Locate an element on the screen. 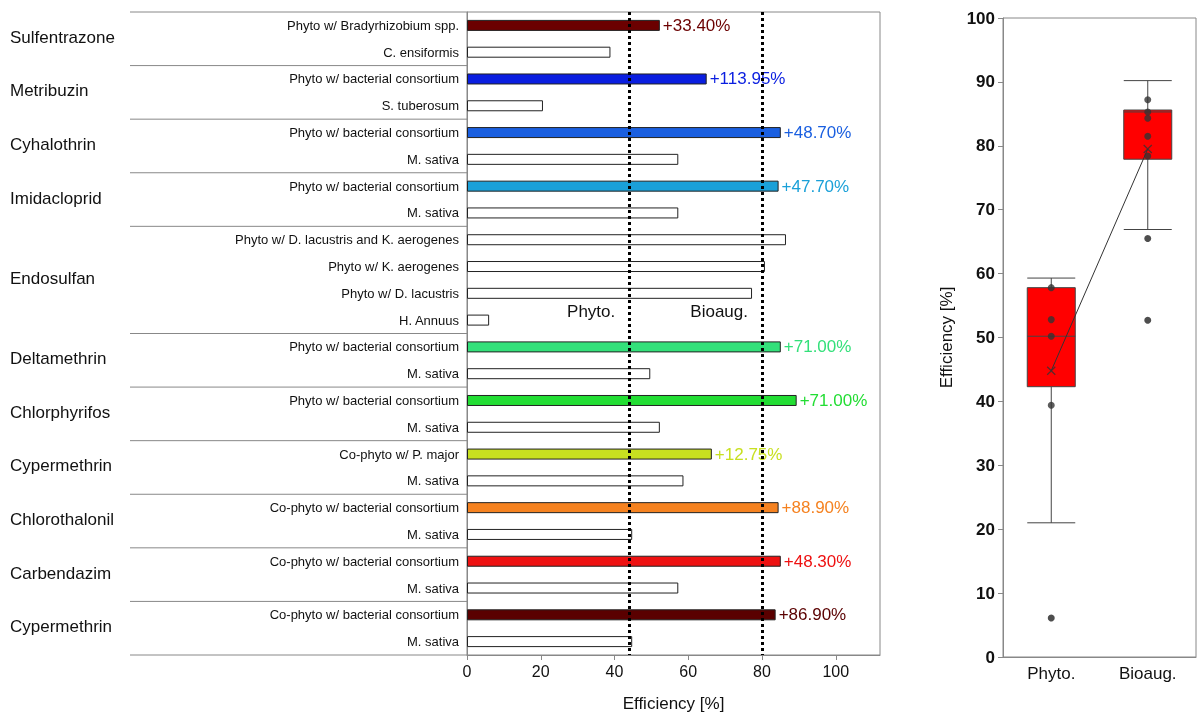 The height and width of the screenshot is (717, 1204). y-tick-label: 70 is located at coordinates (985, 210).